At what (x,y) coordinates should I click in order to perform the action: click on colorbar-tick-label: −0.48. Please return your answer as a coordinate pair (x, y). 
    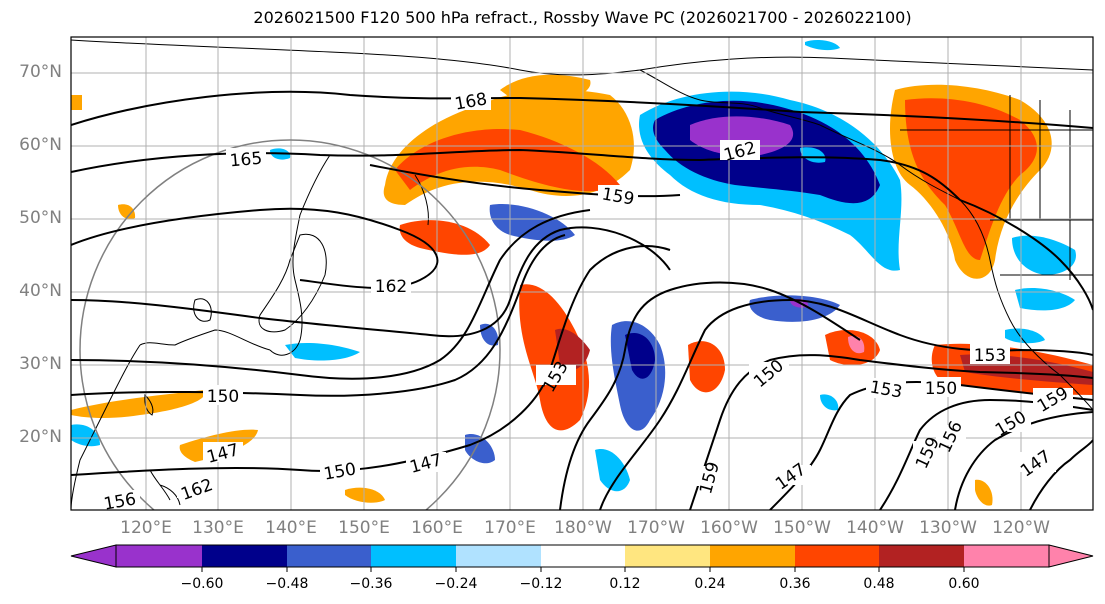
    Looking at the image, I should click on (287, 584).